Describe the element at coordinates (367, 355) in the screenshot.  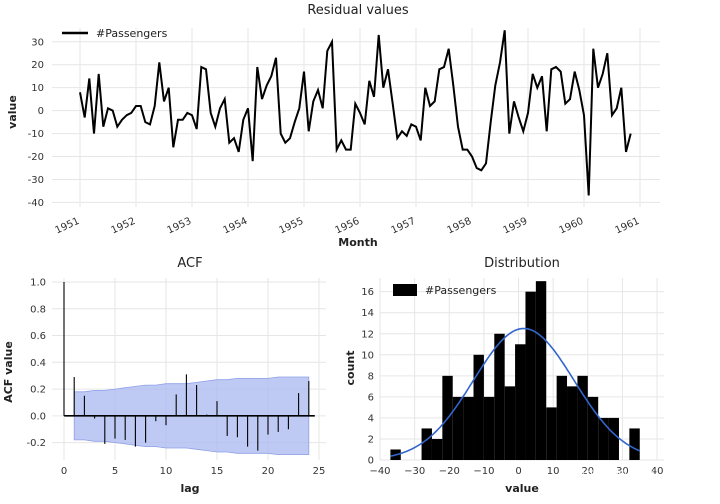
I see `distribution-y-tick-label: 10` at that location.